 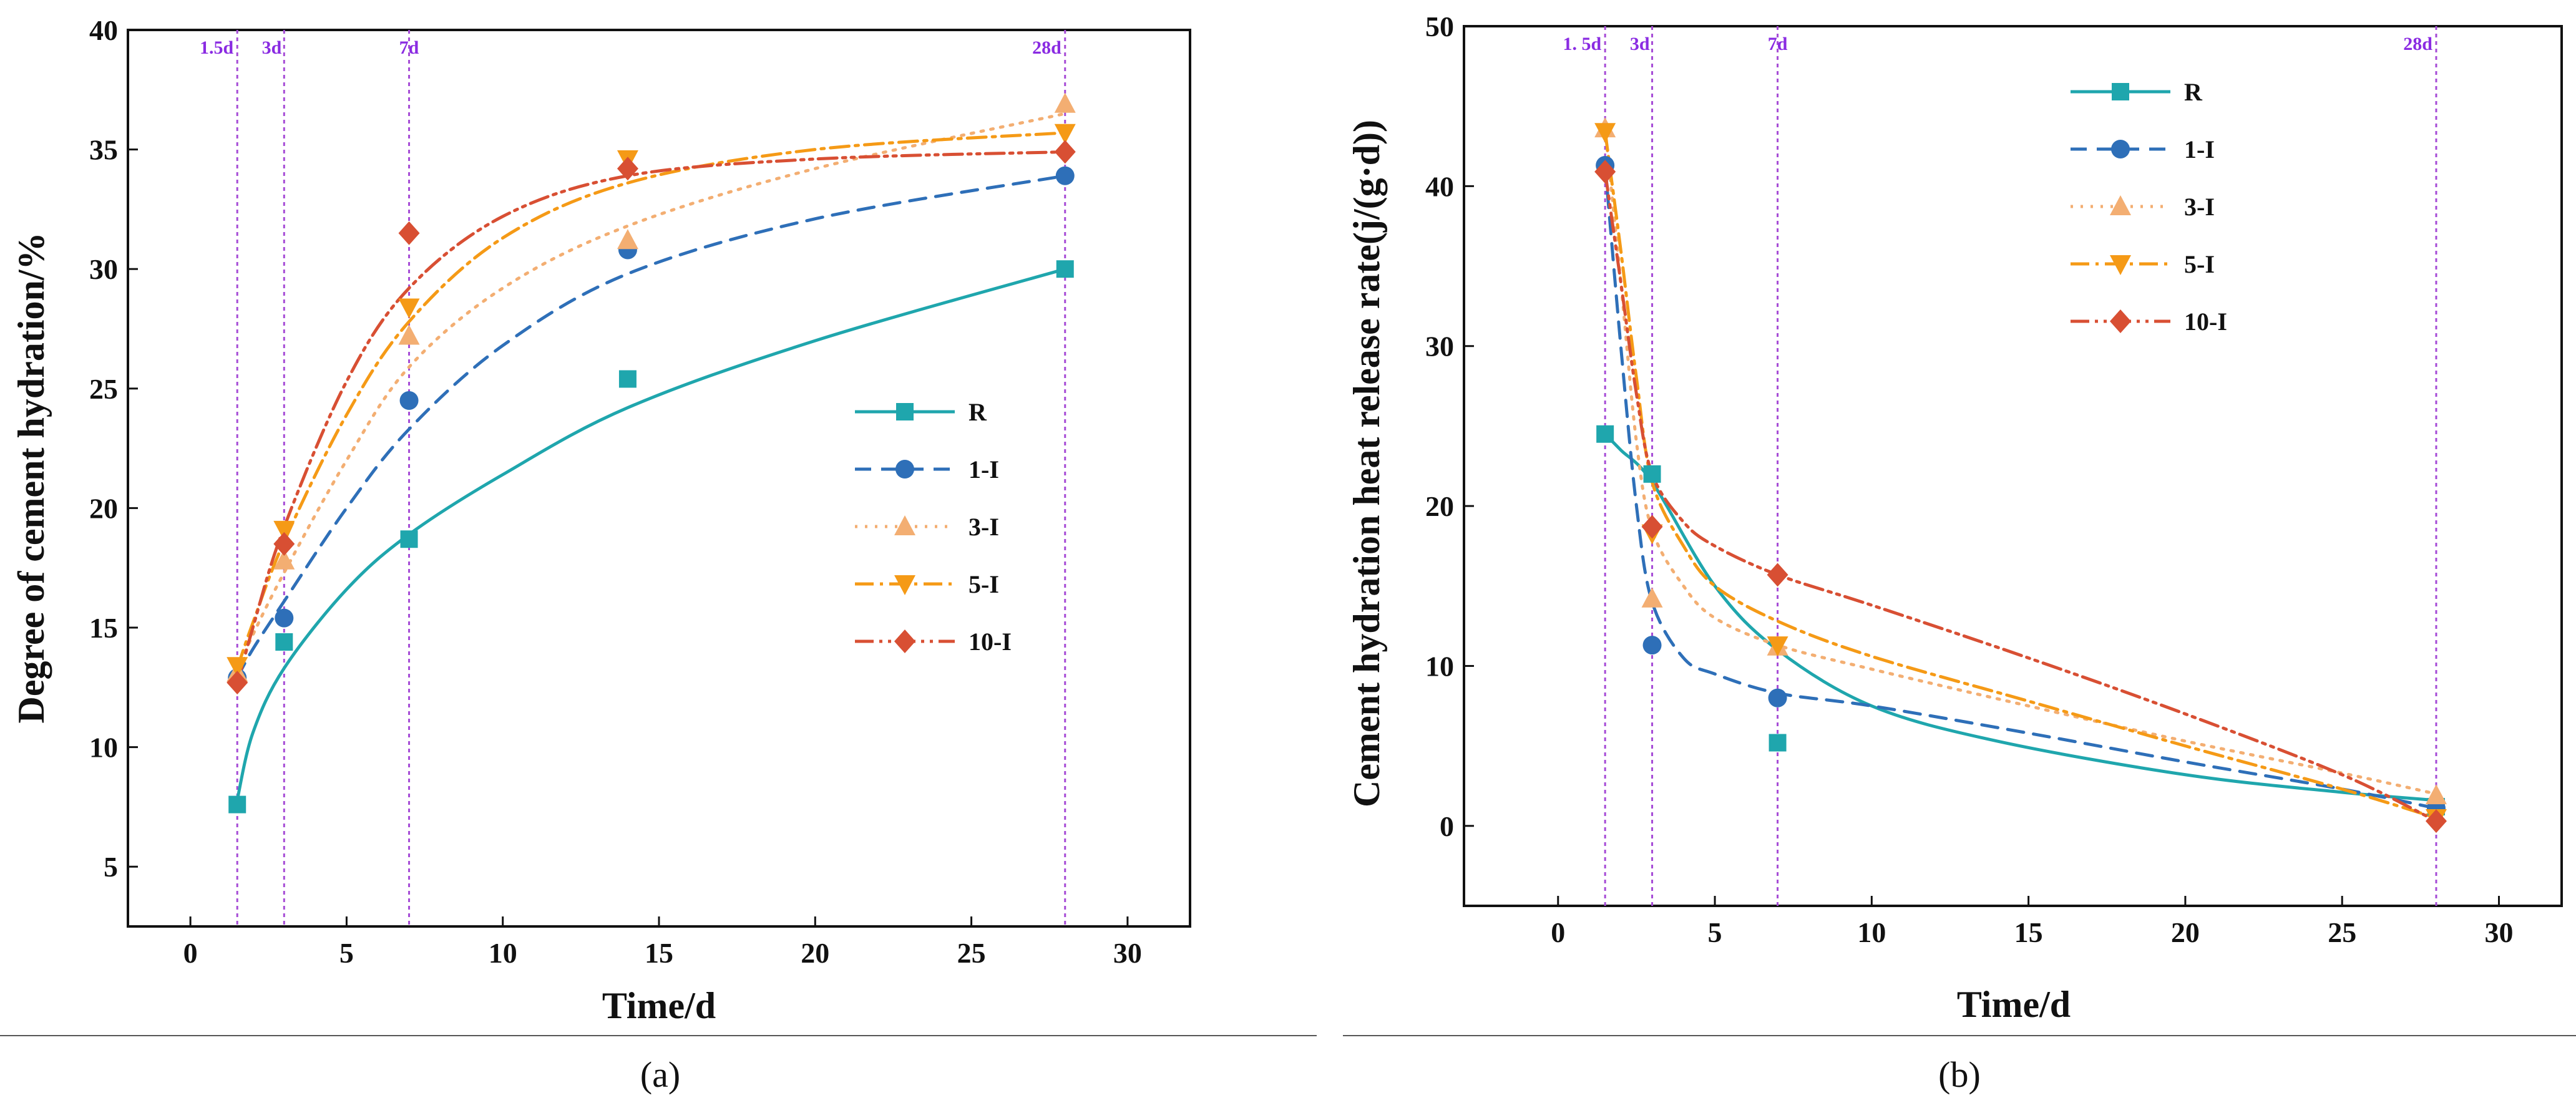 What do you see at coordinates (2120, 205) in the screenshot?
I see `panel-b-legend-marker-3-i` at bounding box center [2120, 205].